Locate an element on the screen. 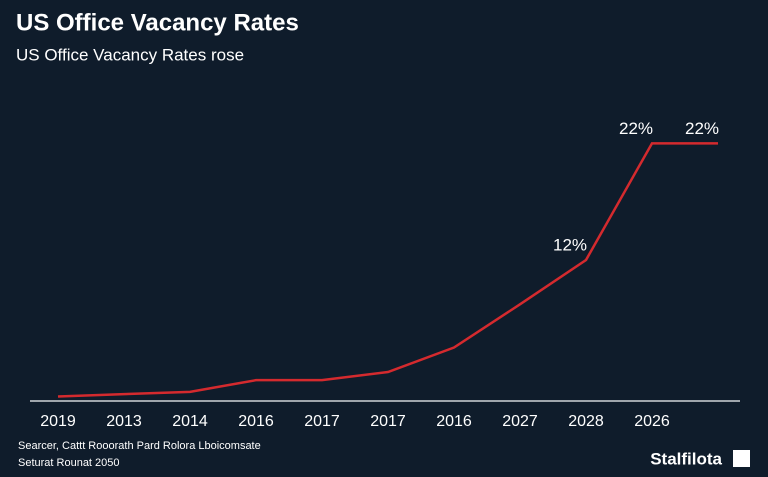 The image size is (768, 477). logo-icon is located at coordinates (741, 458).